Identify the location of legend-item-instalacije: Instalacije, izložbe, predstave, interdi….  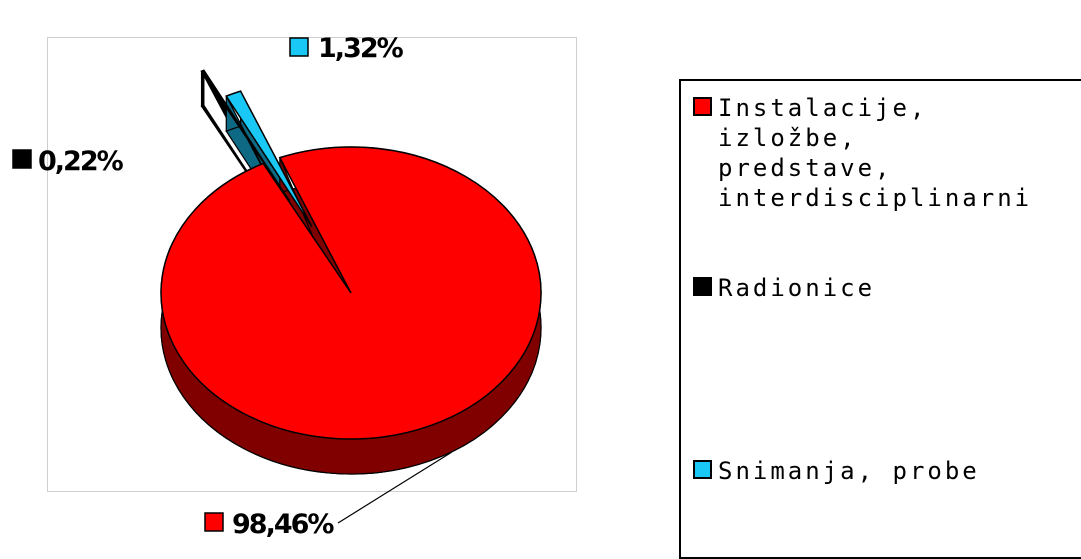
(862, 153).